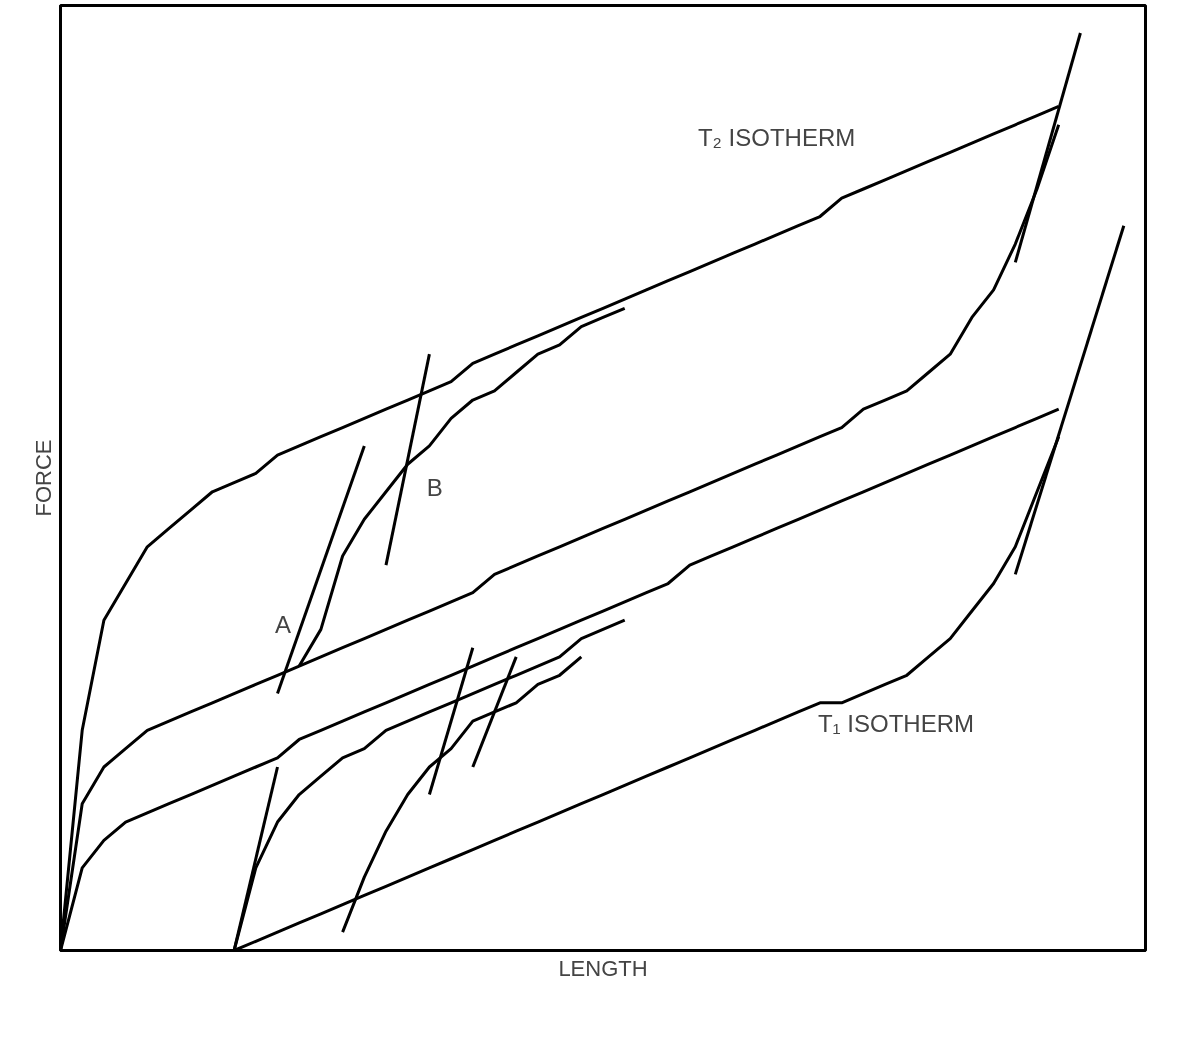 The width and height of the screenshot is (1179, 1054). I want to click on y-axis-title: FORCE, so click(43, 478).